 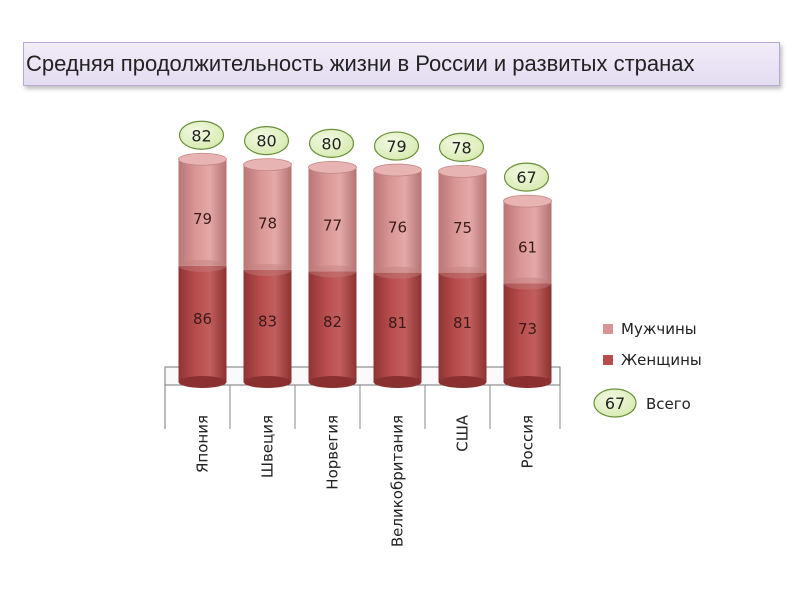 What do you see at coordinates (397, 227) in the screenshot?
I see `data-label-men: 76` at bounding box center [397, 227].